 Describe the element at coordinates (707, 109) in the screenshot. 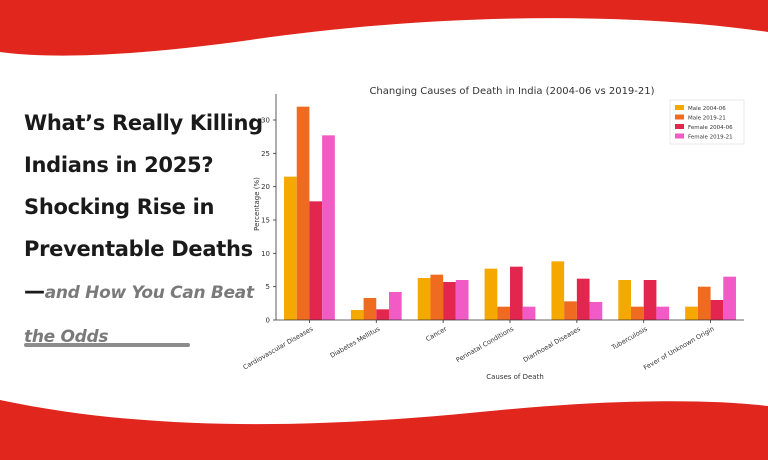

I see `legend-label: Male 2004-06` at that location.